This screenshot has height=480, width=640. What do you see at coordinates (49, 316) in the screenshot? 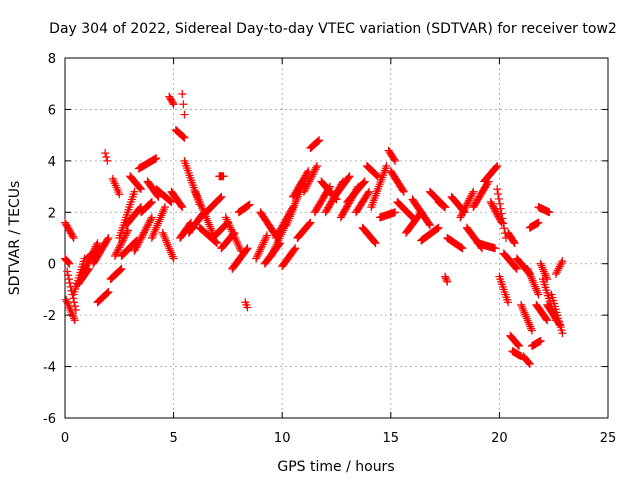
I see `y-tick-label: -2` at bounding box center [49, 316].